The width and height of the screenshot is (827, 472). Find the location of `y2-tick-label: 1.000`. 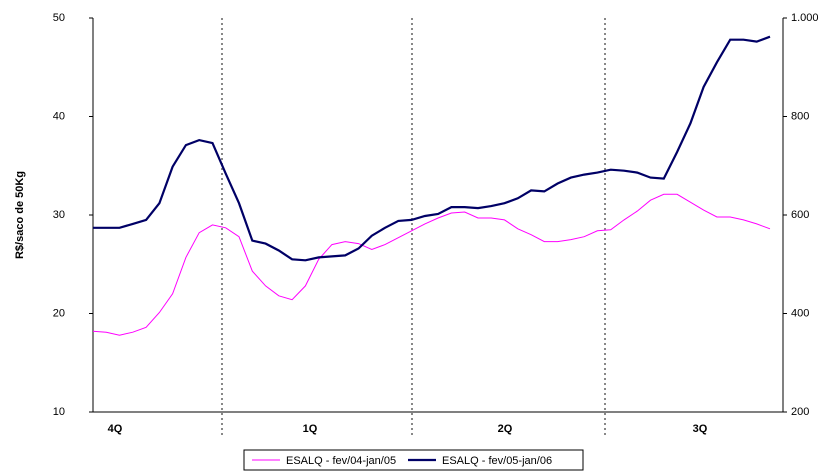

y2-tick-label: 1.000 is located at coordinates (805, 18).